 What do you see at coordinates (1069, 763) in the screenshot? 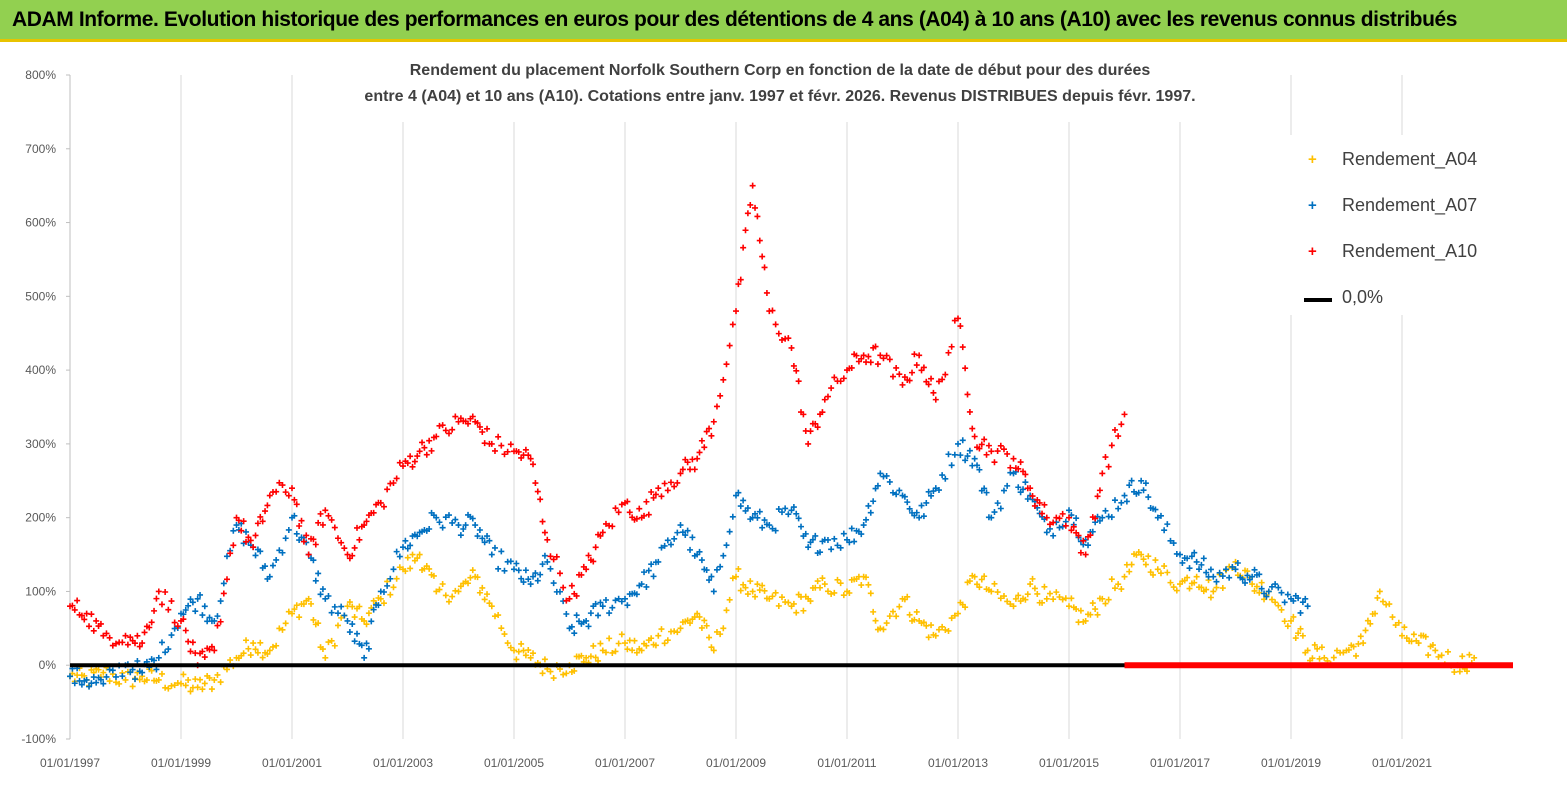
I see `x-tick-label: 01/01/2015` at bounding box center [1069, 763].